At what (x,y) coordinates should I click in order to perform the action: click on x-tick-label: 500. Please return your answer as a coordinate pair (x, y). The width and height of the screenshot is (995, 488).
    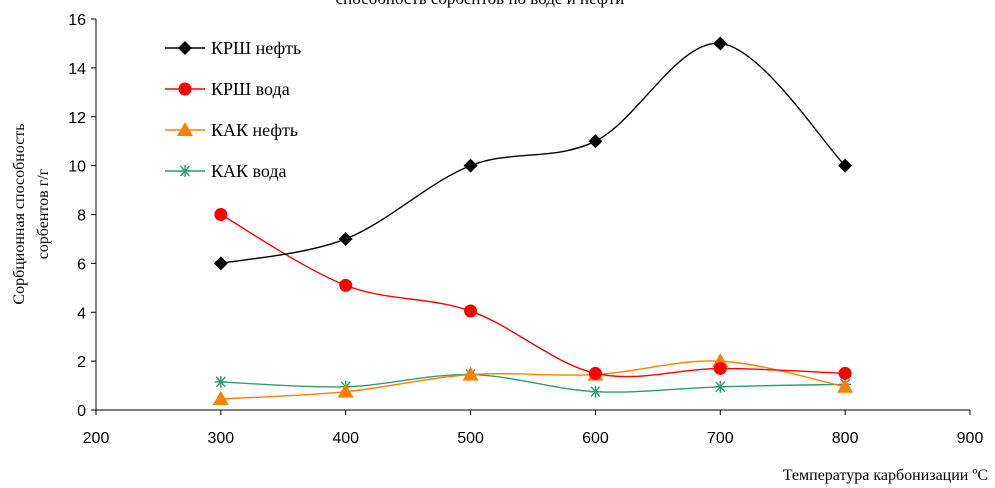
    Looking at the image, I should click on (470, 438).